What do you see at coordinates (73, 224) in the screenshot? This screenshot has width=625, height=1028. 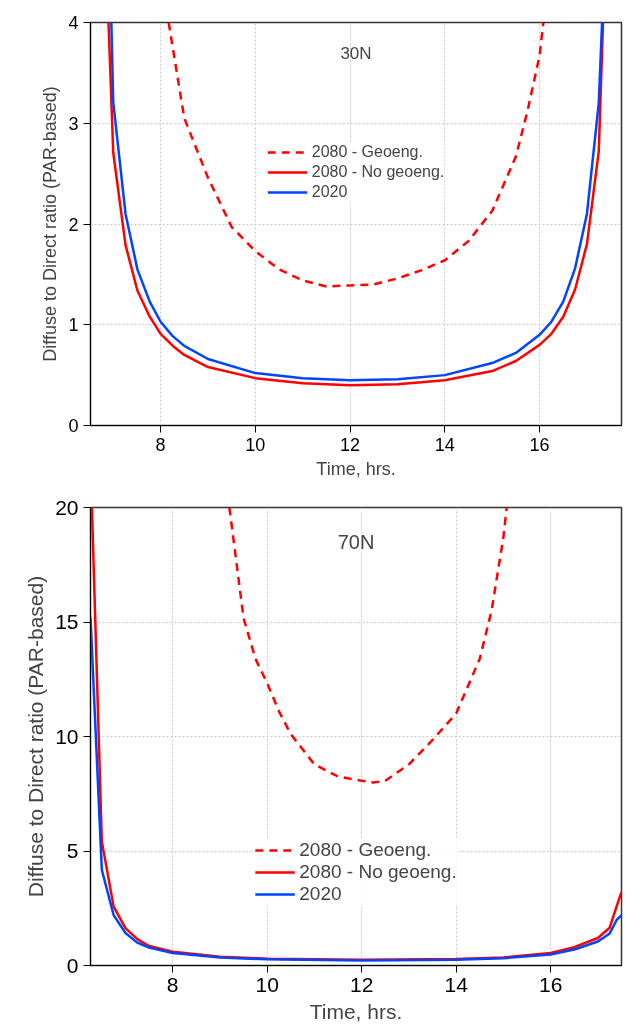 I see `y-tick-label: 2` at bounding box center [73, 224].